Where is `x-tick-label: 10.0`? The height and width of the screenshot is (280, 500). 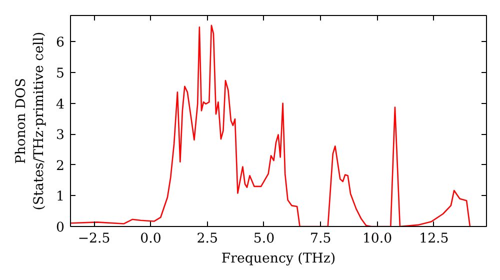 x-tick-label: 10.0 is located at coordinates (377, 239).